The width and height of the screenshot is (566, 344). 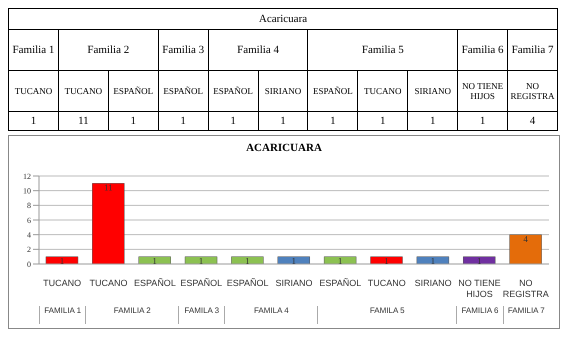 I want to click on text: Familia 4, so click(x=258, y=50).